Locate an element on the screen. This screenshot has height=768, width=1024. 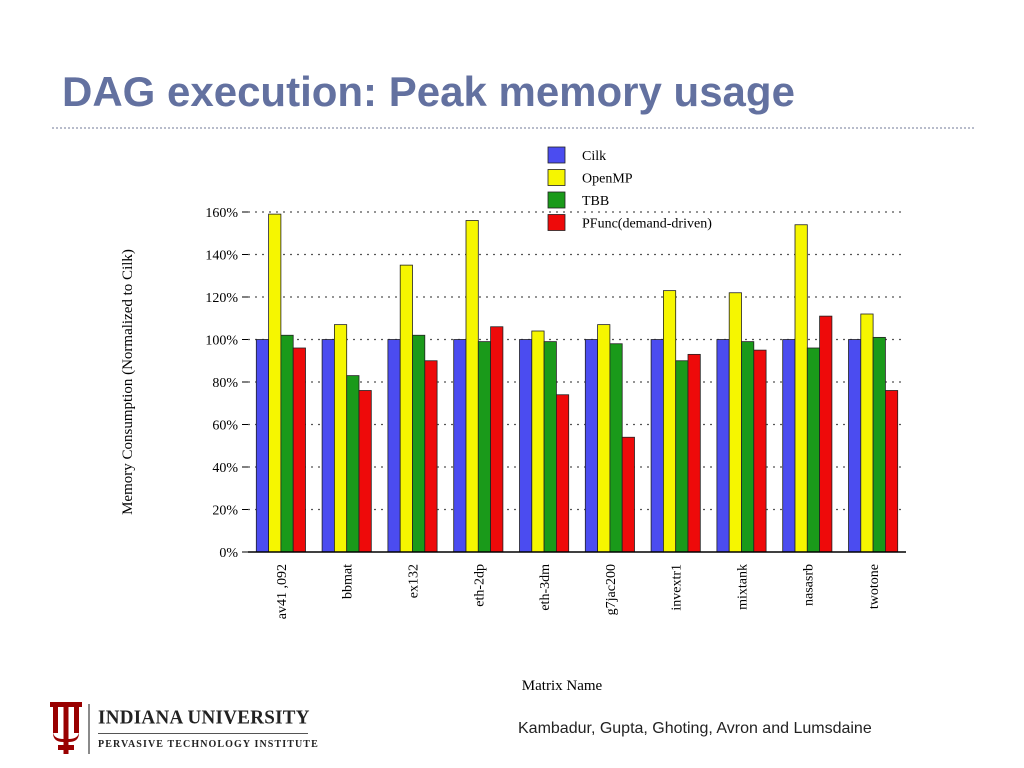
y-tick-label: 20% is located at coordinates (225, 511).